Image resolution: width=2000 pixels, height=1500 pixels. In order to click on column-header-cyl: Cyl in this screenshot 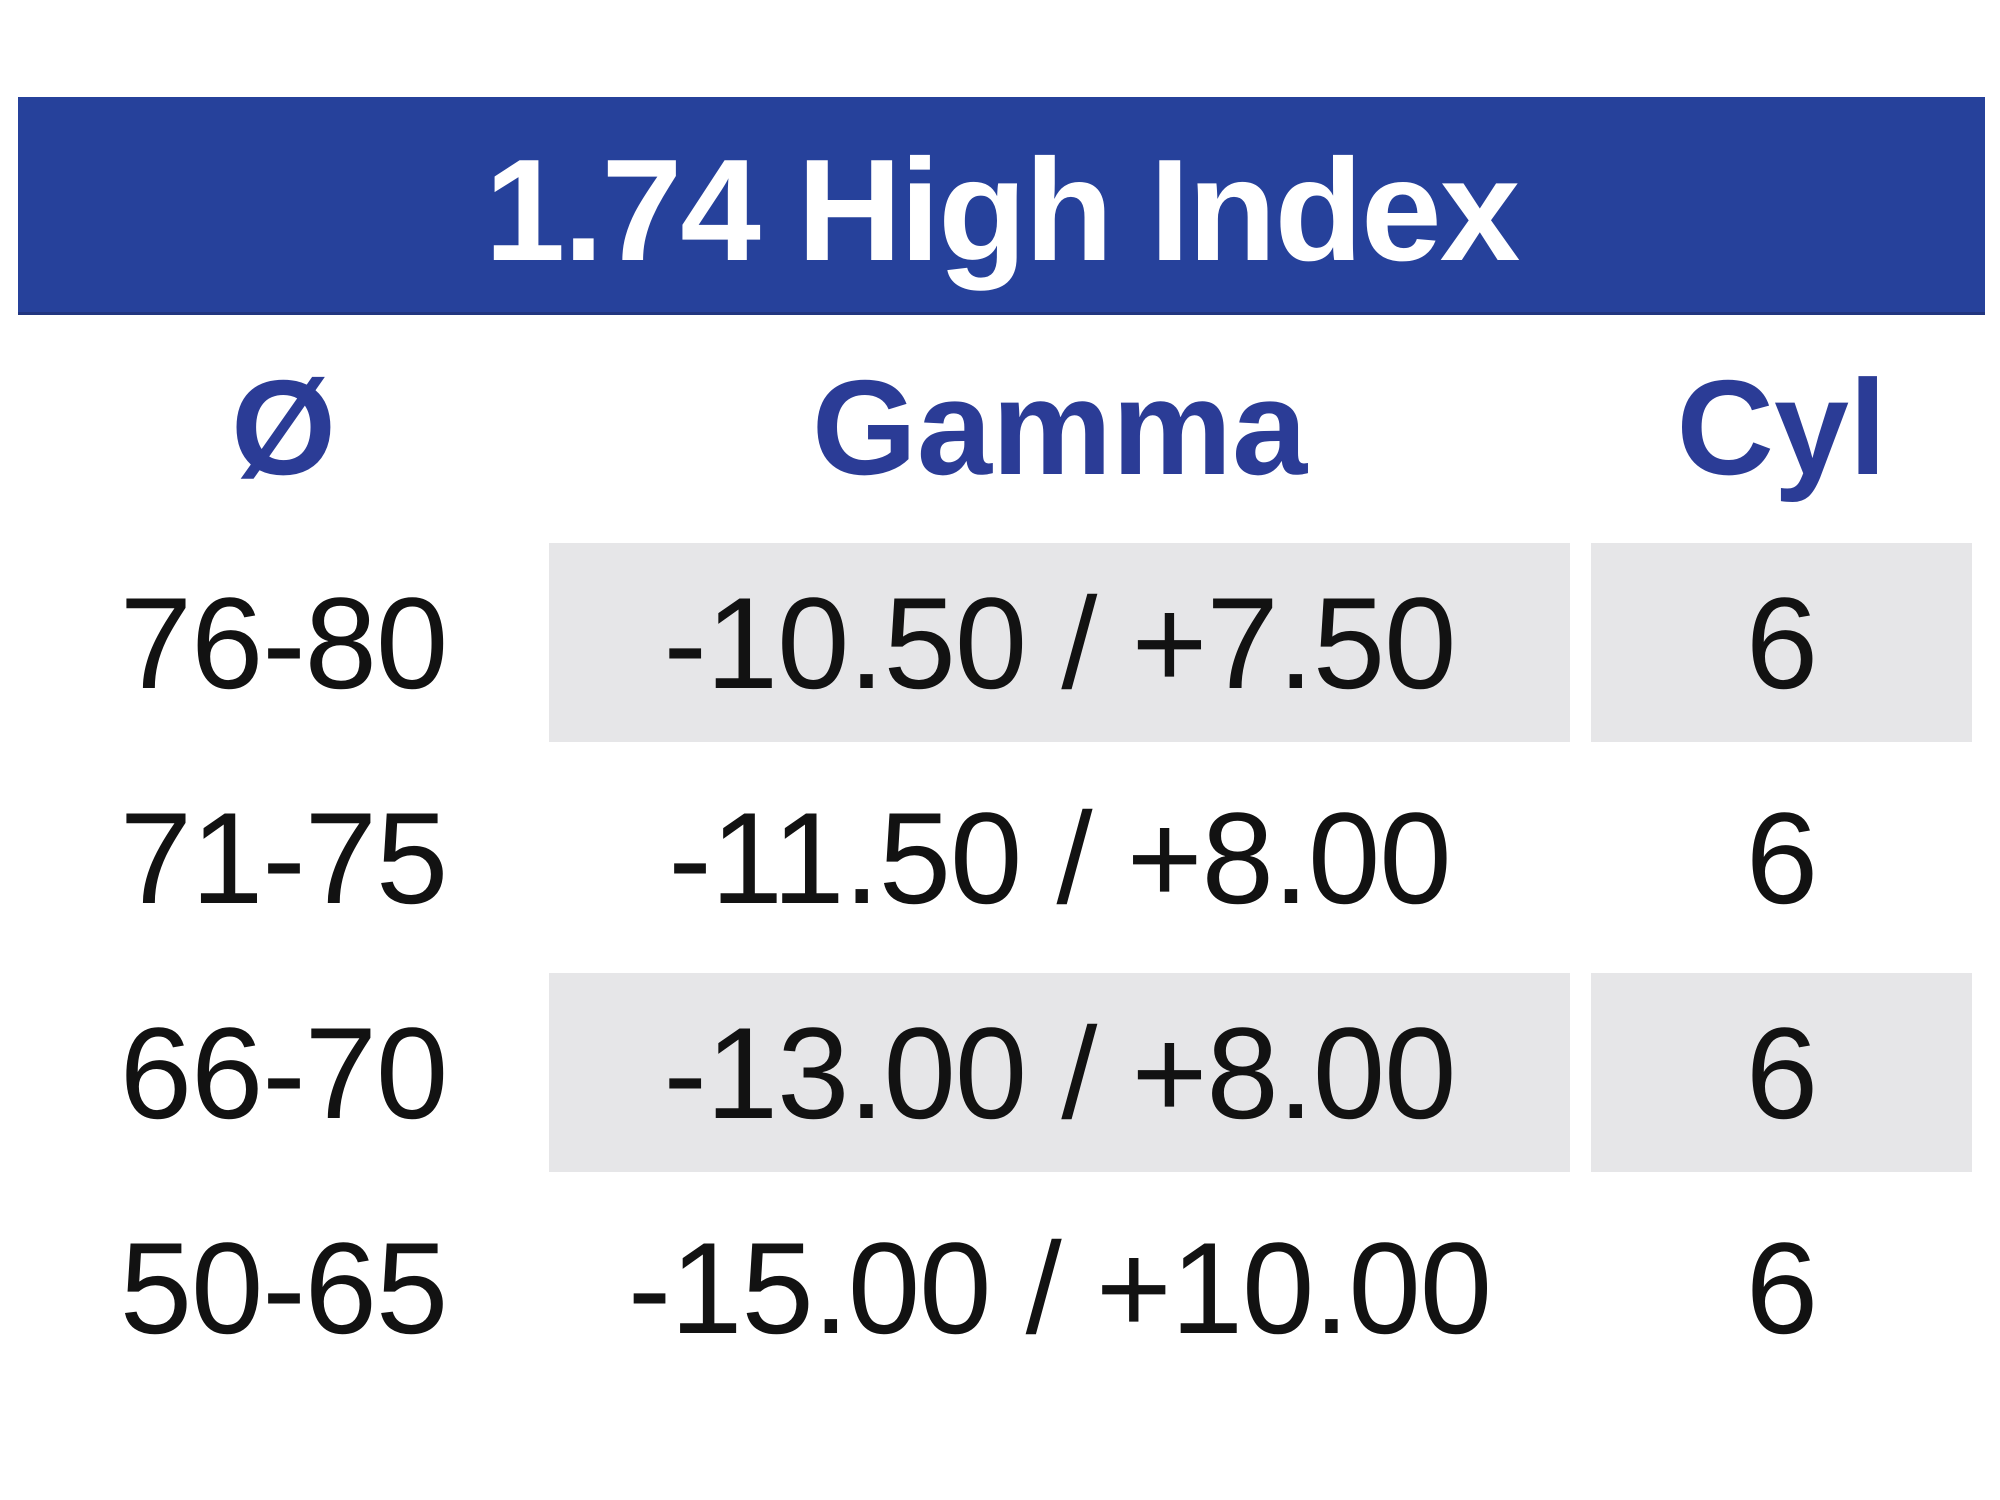, I will do `click(1781, 427)`.